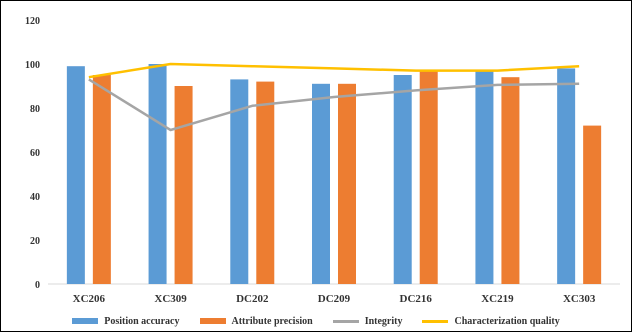 The width and height of the screenshot is (632, 332). Describe the element at coordinates (272, 321) in the screenshot. I see `legend-label-attribute-precision: Attribute precision` at that location.